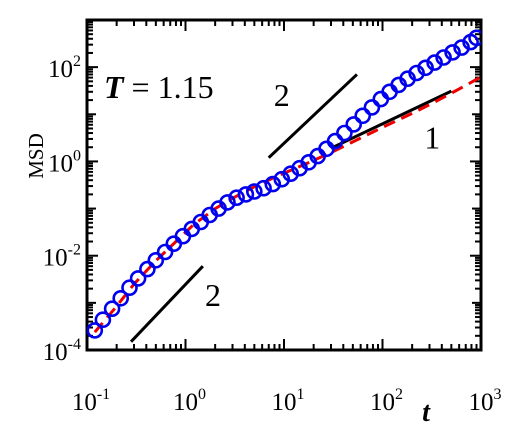 The image size is (516, 438). What do you see at coordinates (62, 257) in the screenshot?
I see `y-tick-label: 10⁻²` at bounding box center [62, 257].